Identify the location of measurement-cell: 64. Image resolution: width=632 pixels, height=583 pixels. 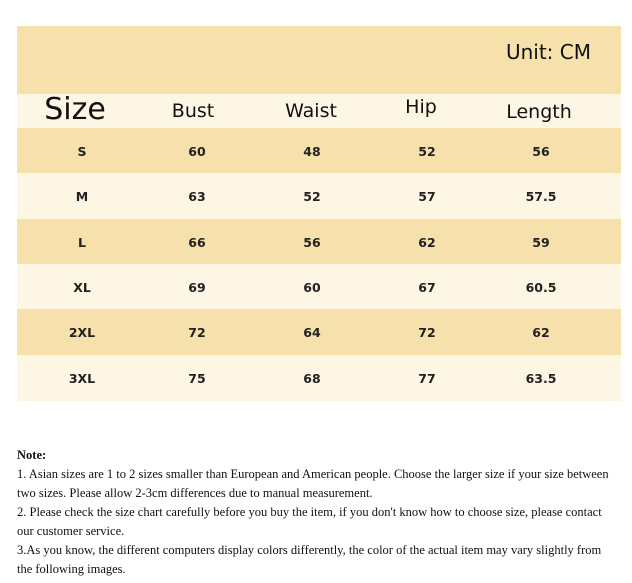
(312, 333).